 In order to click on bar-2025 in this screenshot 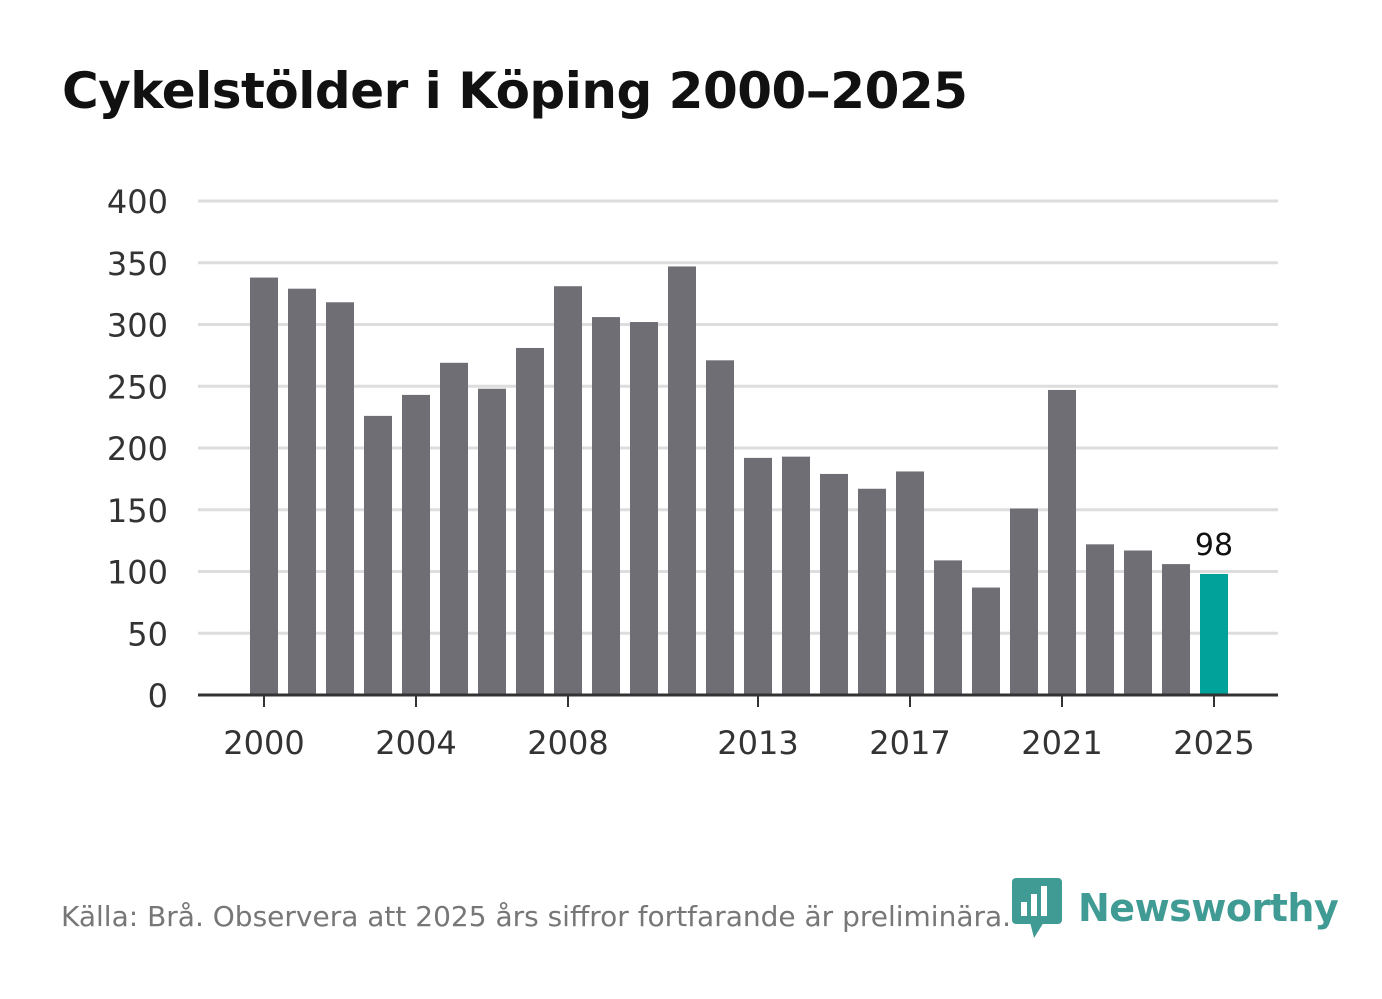, I will do `click(1214, 634)`.